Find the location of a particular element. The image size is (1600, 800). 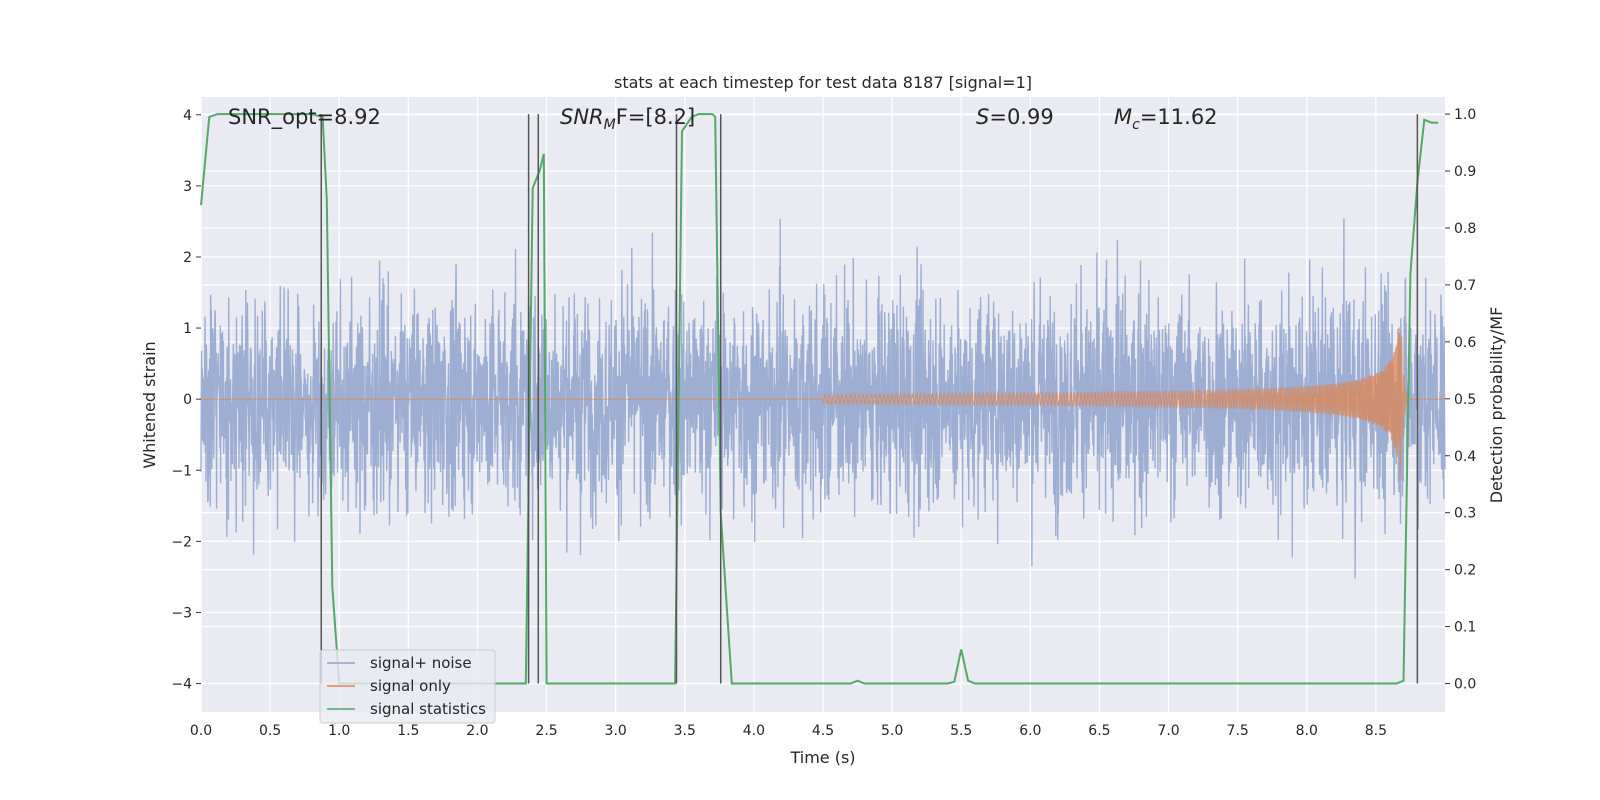

s-annotation: S=0.99 is located at coordinates (1015, 117).